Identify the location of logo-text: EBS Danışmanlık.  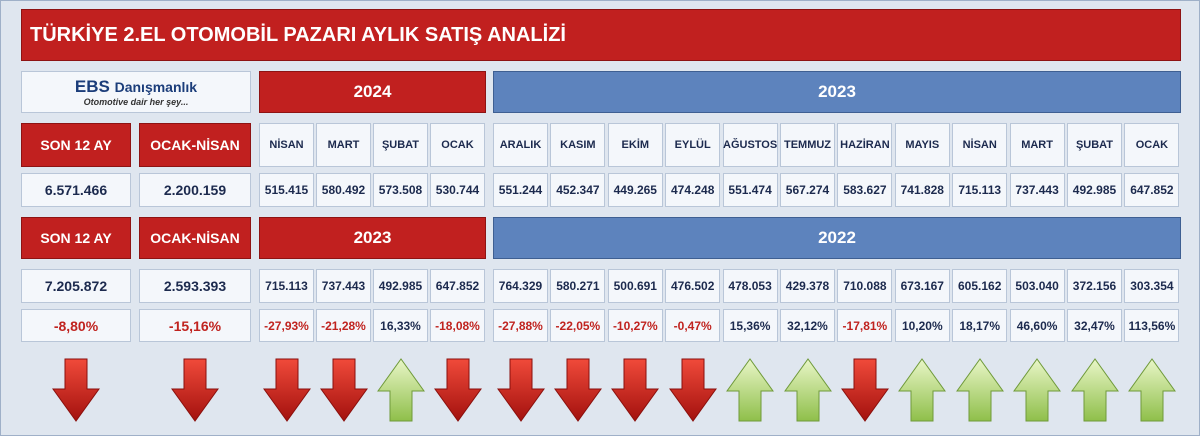
(136, 87).